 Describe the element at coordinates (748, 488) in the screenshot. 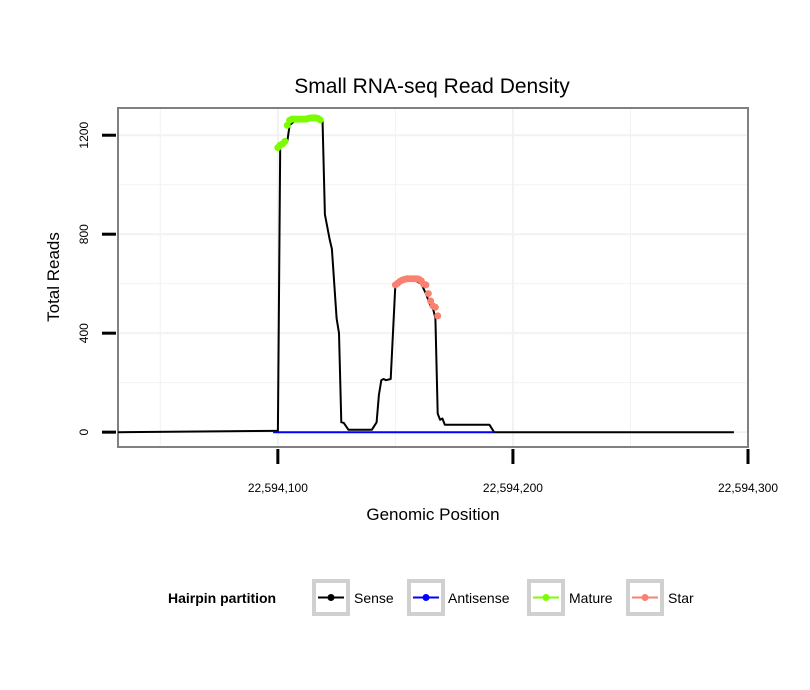

I see `x-tick-label: 22,594,300` at that location.